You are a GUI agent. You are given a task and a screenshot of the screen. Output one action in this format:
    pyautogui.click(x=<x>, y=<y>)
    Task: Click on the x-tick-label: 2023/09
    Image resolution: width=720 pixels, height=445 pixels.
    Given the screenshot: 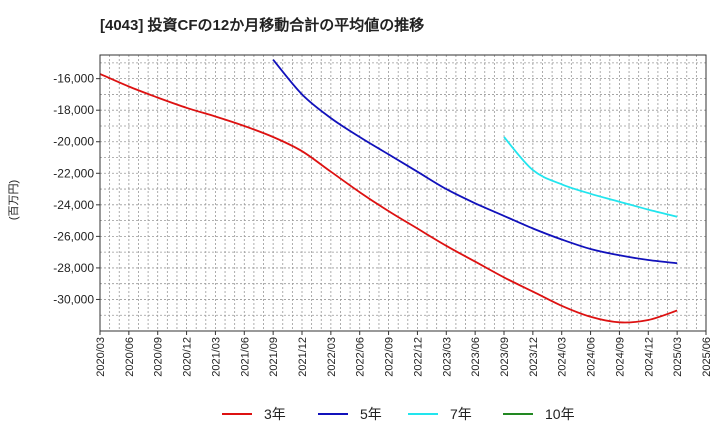 What is the action you would take?
    pyautogui.click(x=505, y=357)
    